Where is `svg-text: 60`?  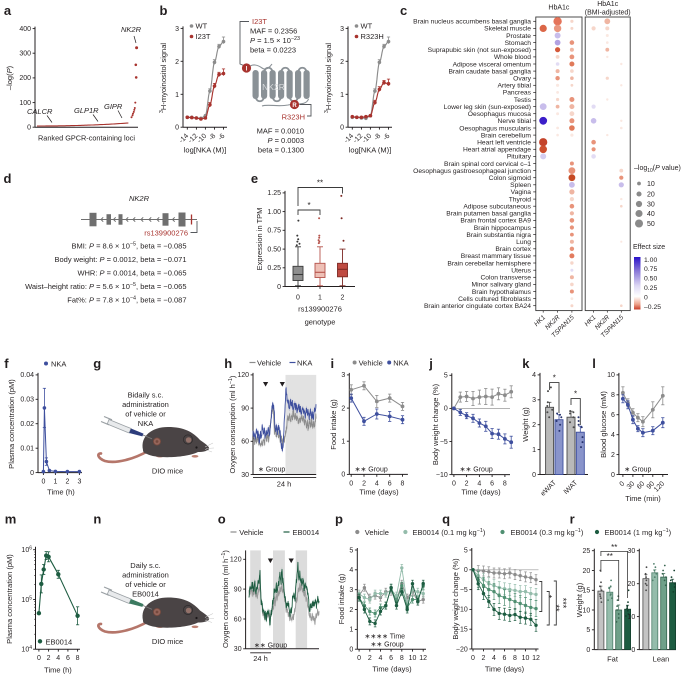
svg-text: 60 is located at coordinates (238, 619).